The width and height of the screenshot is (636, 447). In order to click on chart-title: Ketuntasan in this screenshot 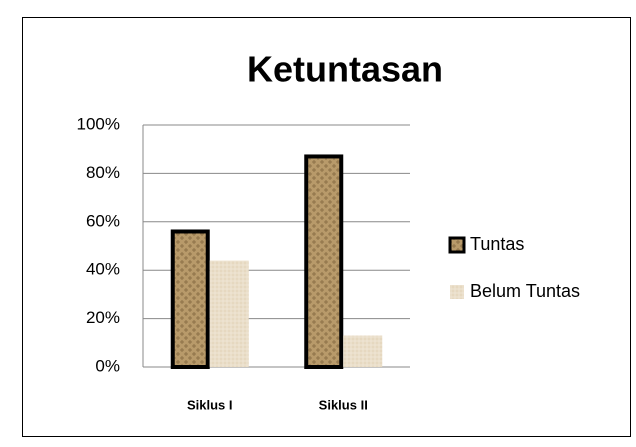, I will do `click(345, 69)`.